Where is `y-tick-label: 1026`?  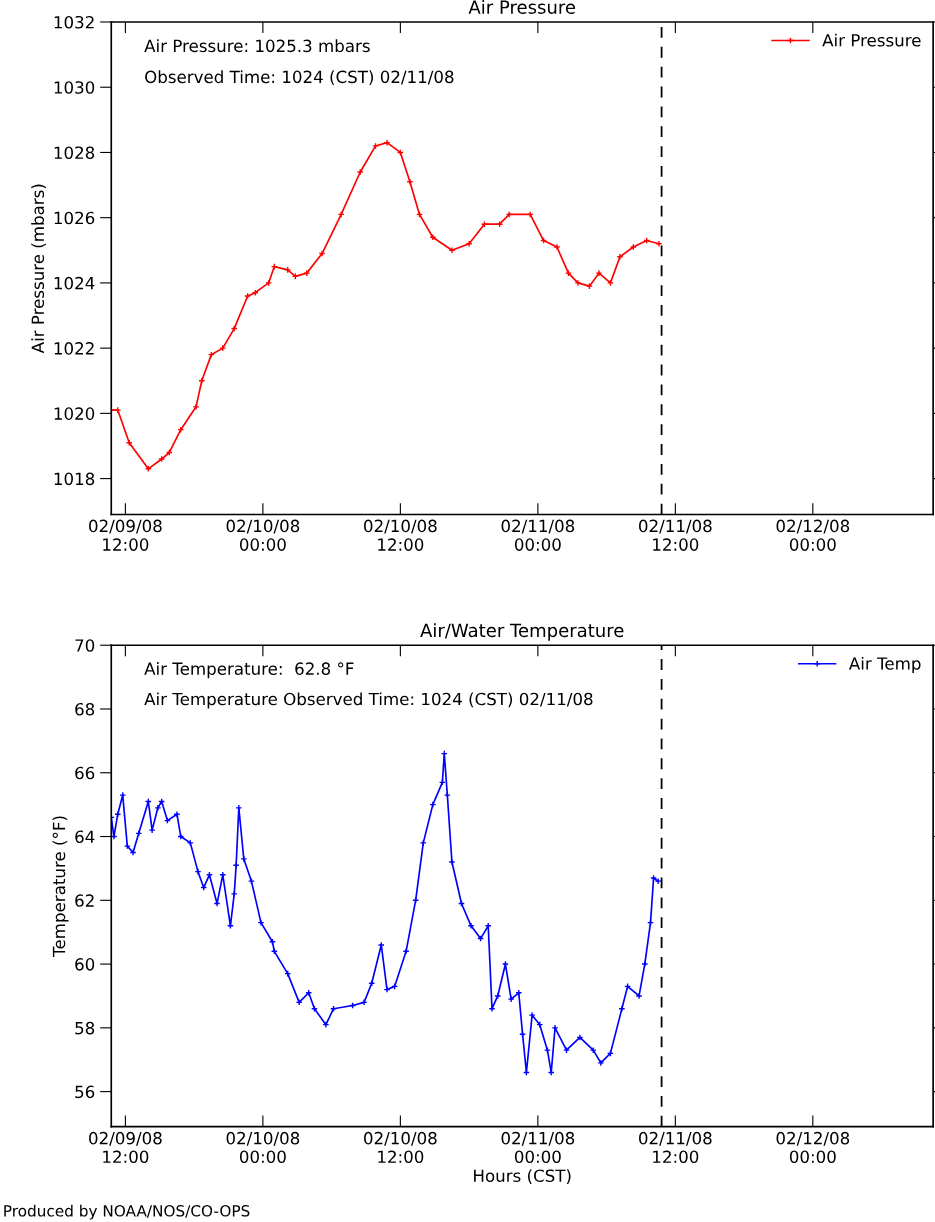 y-tick-label: 1026 is located at coordinates (74, 218).